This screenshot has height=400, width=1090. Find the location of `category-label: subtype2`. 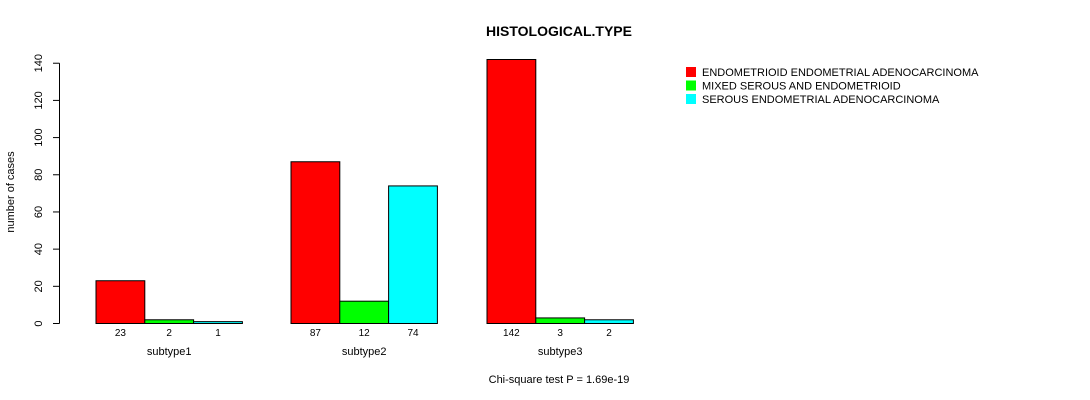

category-label: subtype2 is located at coordinates (364, 352).